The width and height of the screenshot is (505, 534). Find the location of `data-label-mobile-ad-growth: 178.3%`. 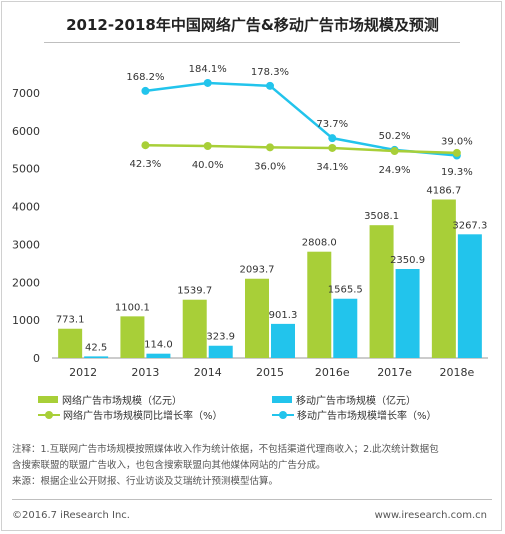

data-label-mobile-ad-growth: 178.3% is located at coordinates (270, 72).